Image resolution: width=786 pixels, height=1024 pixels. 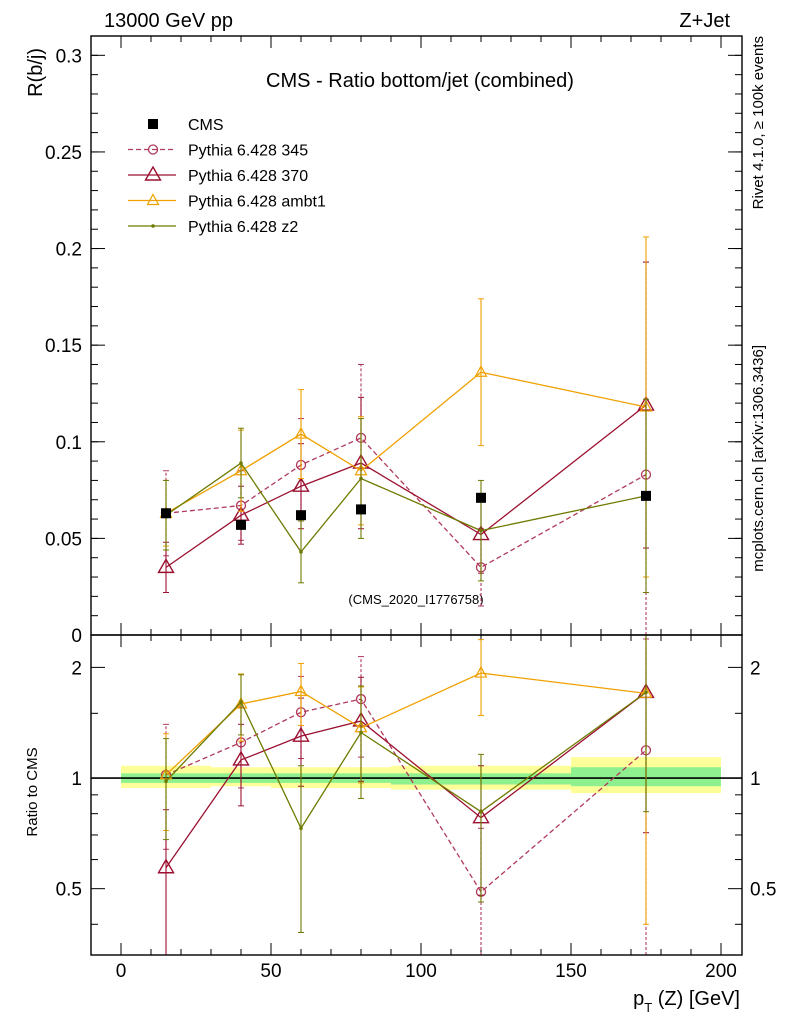 What do you see at coordinates (248, 176) in the screenshot?
I see `legend-label: Pythia 6.428 370` at bounding box center [248, 176].